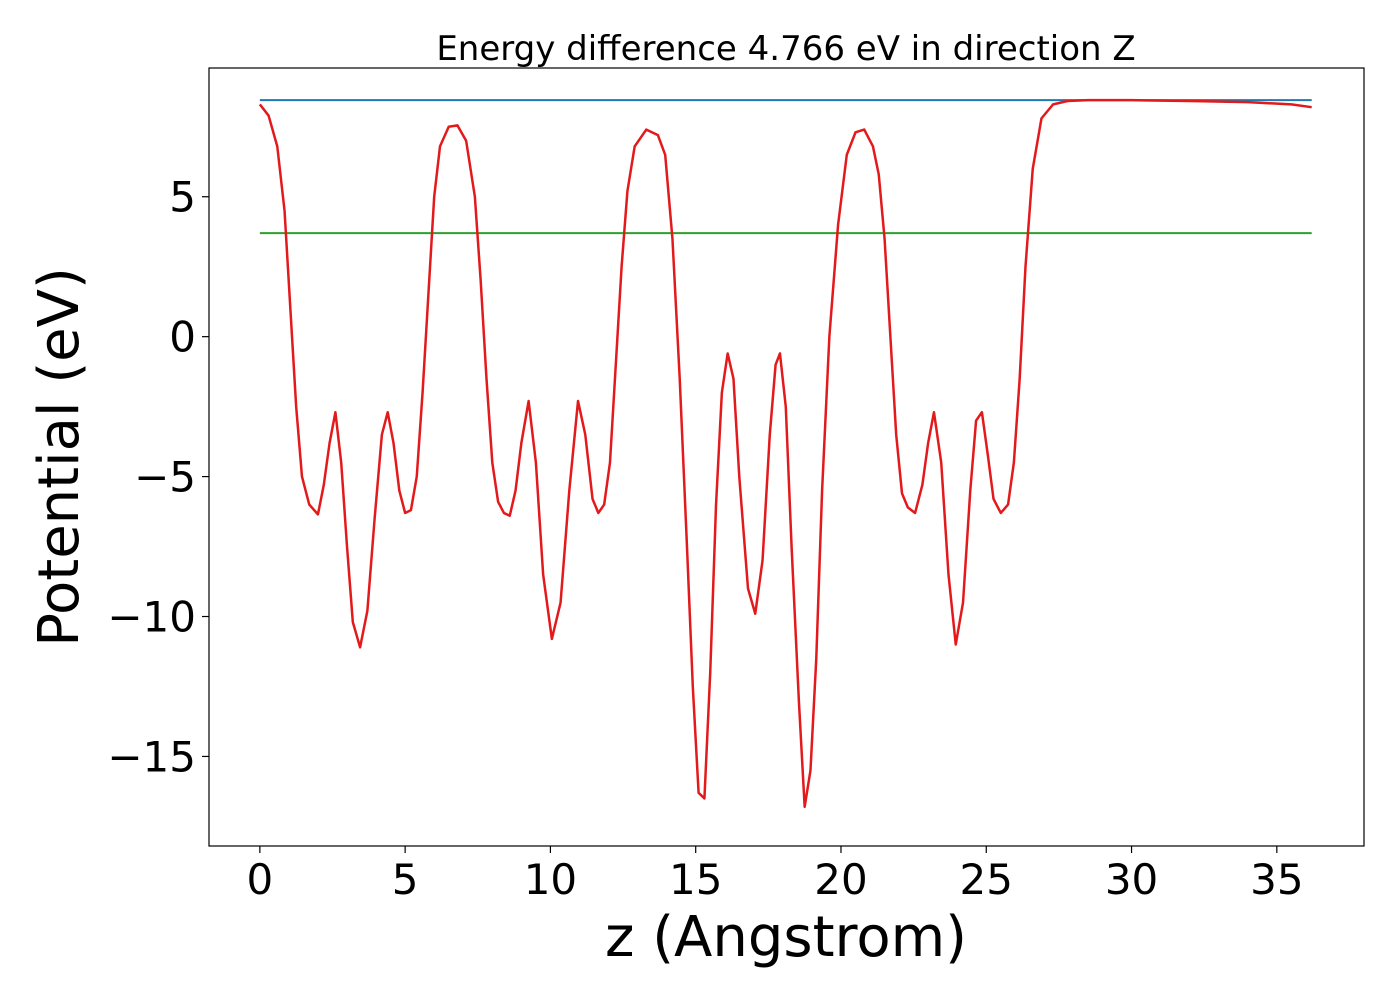  I want to click on y-axis: 5 0 −5 −10 −15, so click(158, 477).